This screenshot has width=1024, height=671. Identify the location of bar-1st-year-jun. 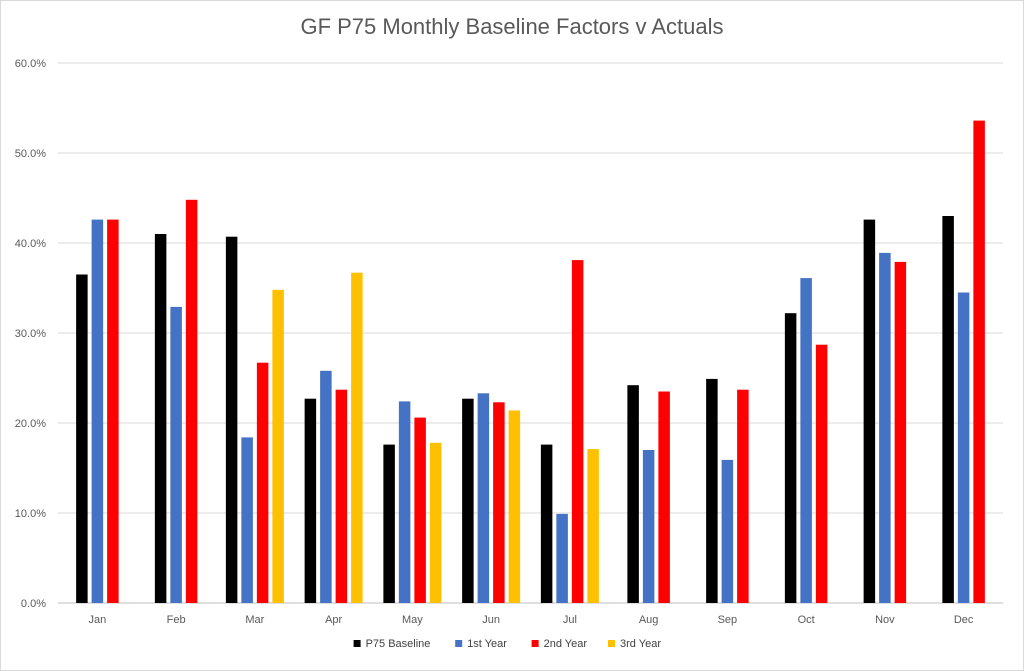
(483, 498).